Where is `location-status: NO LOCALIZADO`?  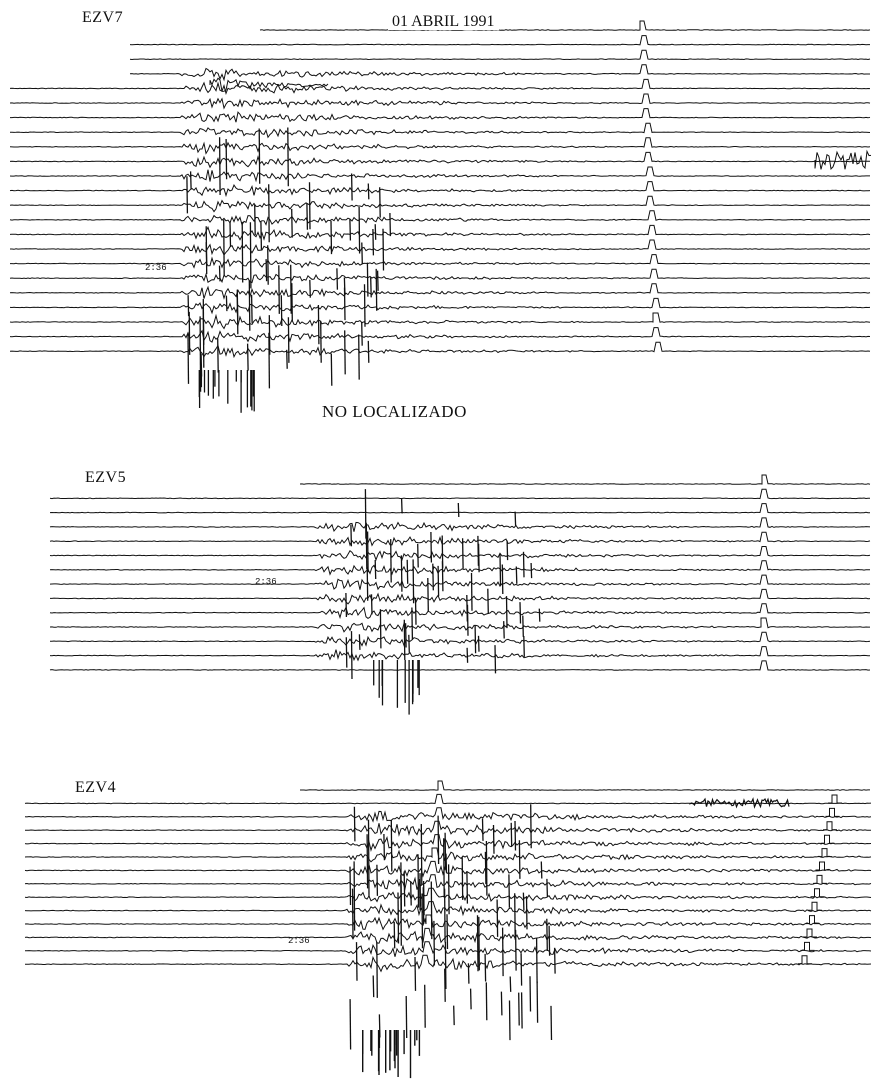 location-status: NO LOCALIZADO is located at coordinates (394, 411).